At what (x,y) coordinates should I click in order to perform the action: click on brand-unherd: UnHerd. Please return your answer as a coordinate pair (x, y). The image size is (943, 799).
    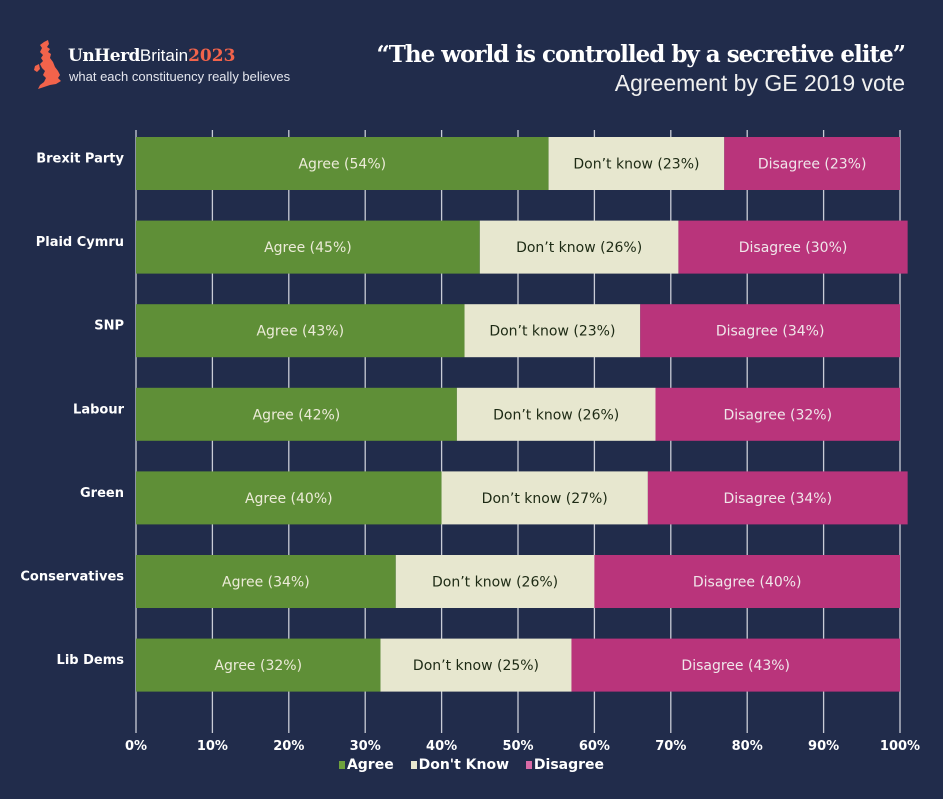
    Looking at the image, I should click on (104, 56).